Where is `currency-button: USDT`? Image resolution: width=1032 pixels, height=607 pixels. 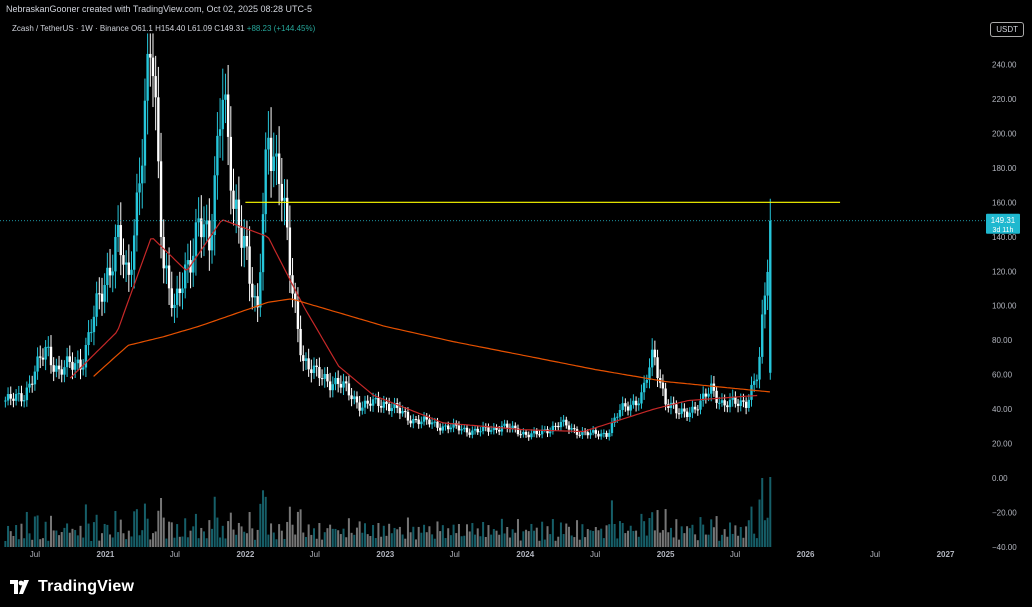 currency-button: USDT is located at coordinates (1007, 29).